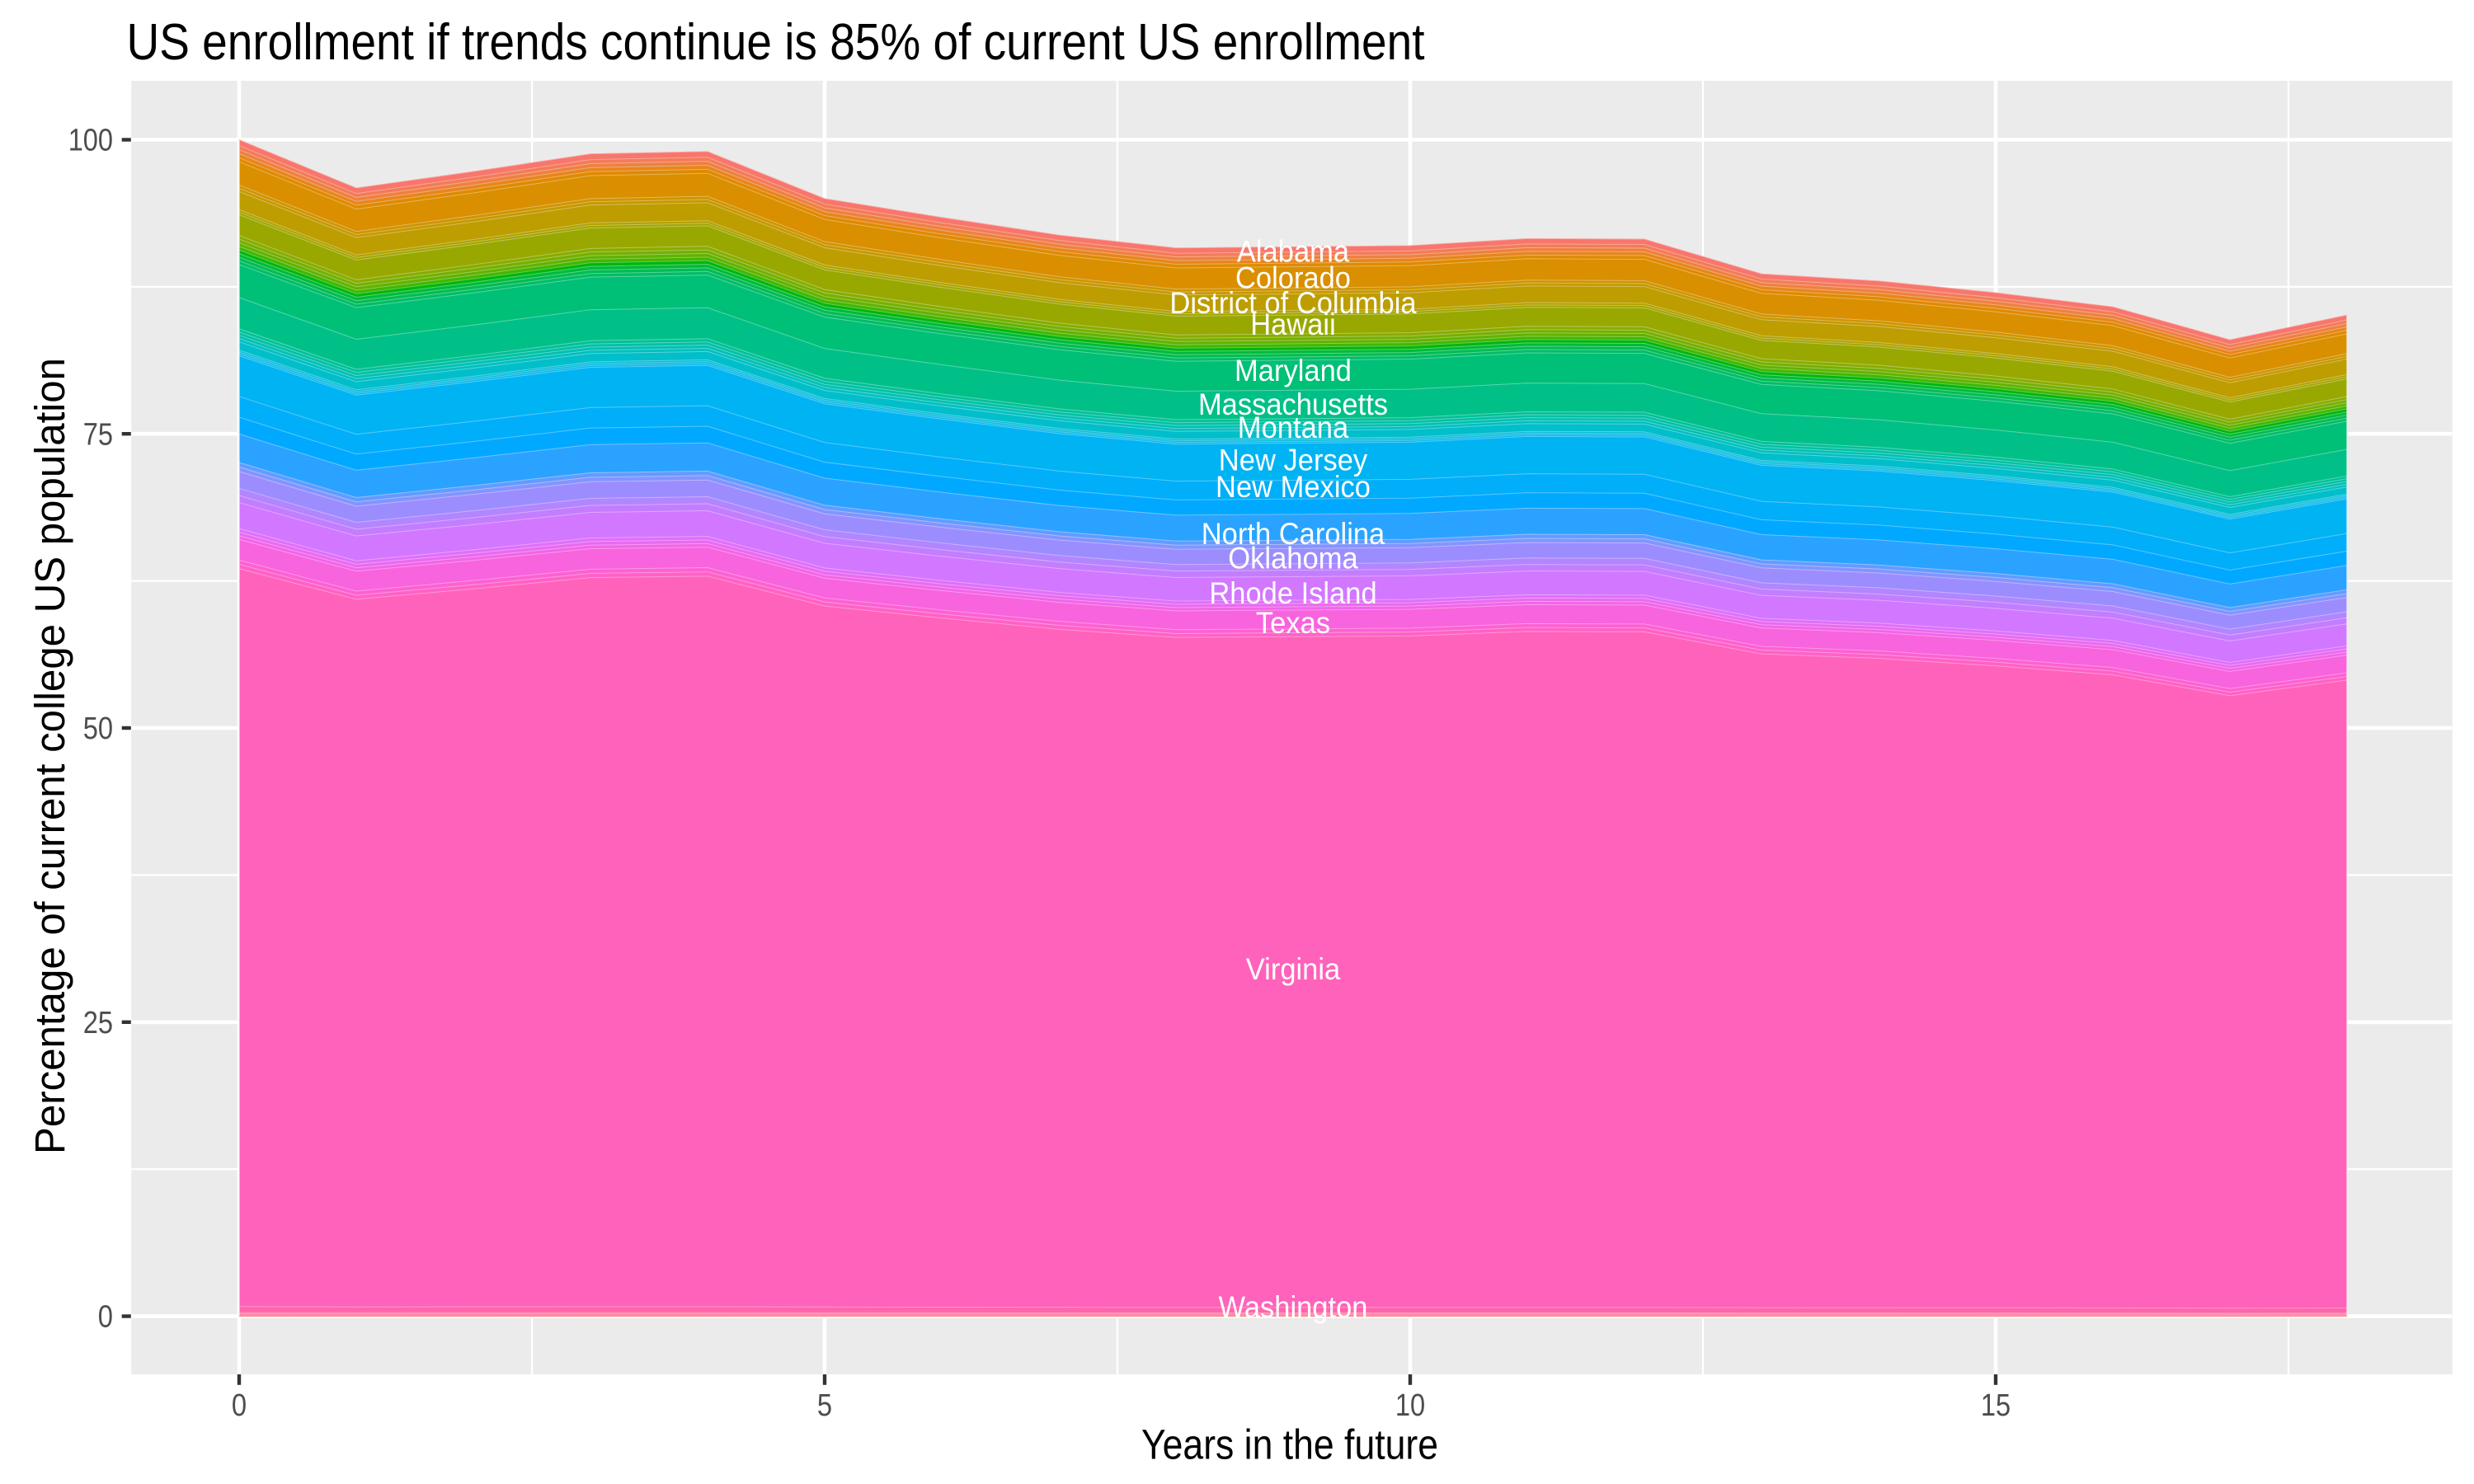 This screenshot has height=1484, width=2474. Describe the element at coordinates (90, 141) in the screenshot. I see `svg-text: 100` at that location.